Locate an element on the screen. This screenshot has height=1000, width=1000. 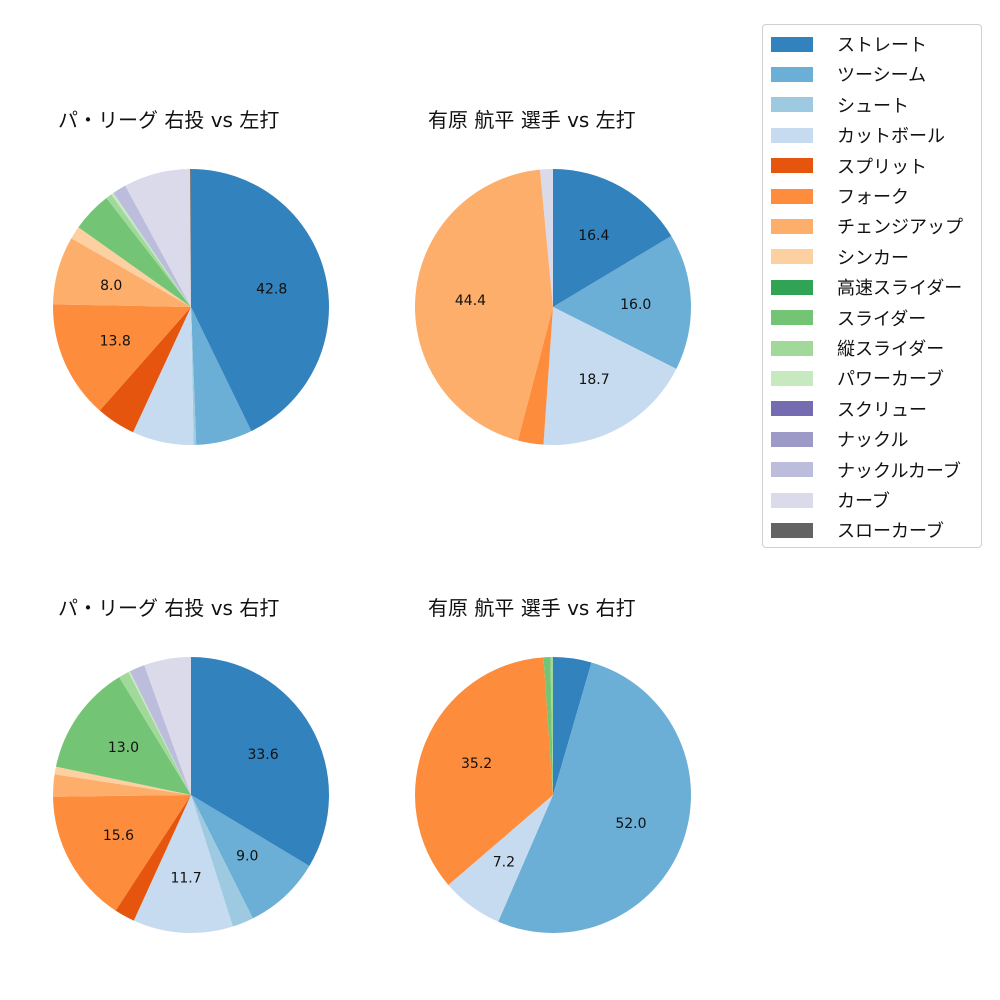
legend-item: 高速スライダー is located at coordinates (867, 288).